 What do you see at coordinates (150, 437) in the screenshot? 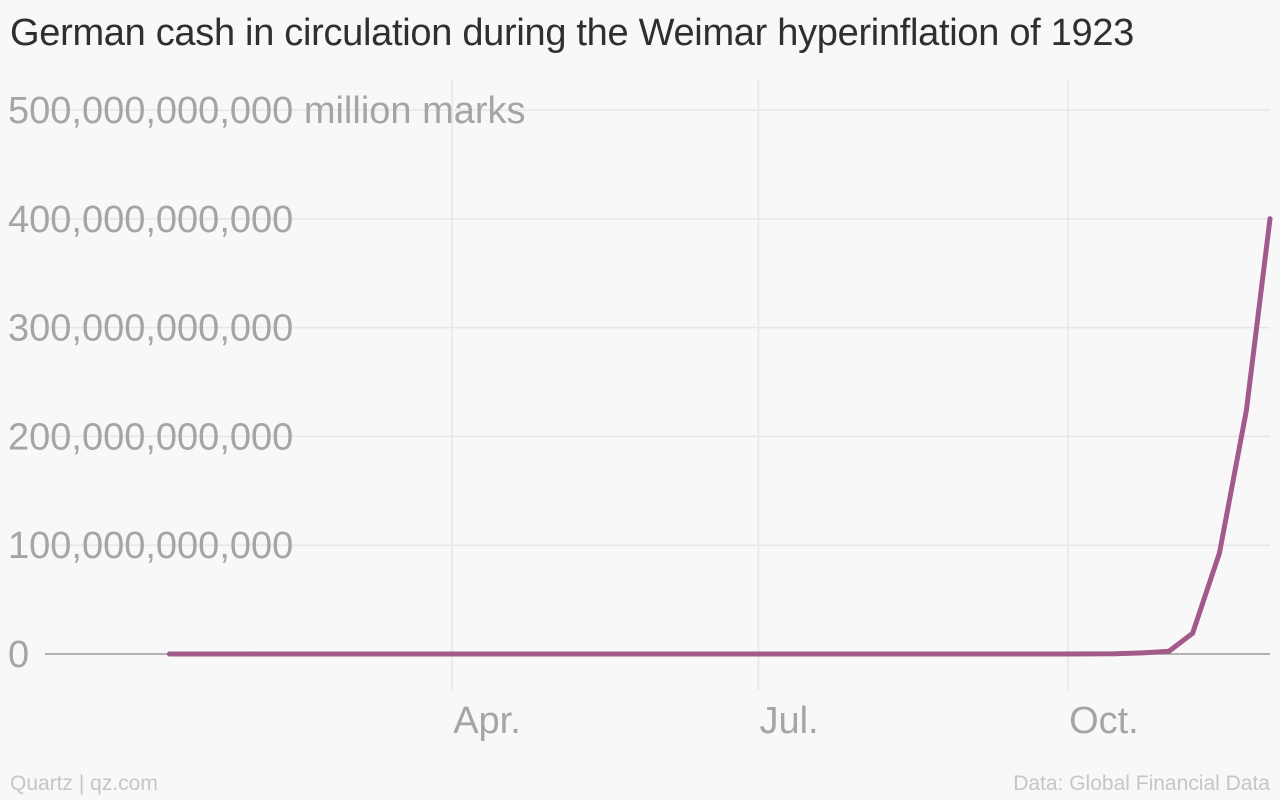
I see `y-tick-label: 200,000,000,000` at bounding box center [150, 437].